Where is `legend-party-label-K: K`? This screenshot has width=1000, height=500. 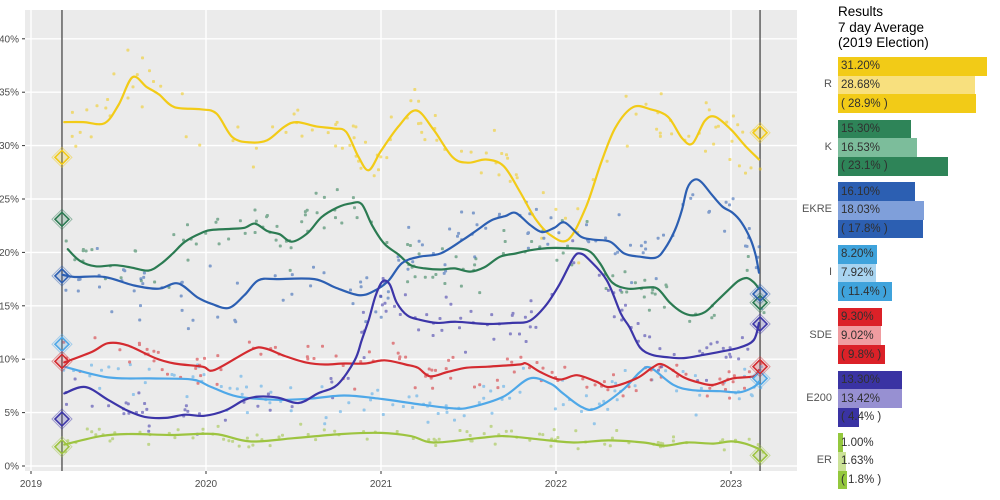
legend-party-label-K: K is located at coordinates (828, 146).